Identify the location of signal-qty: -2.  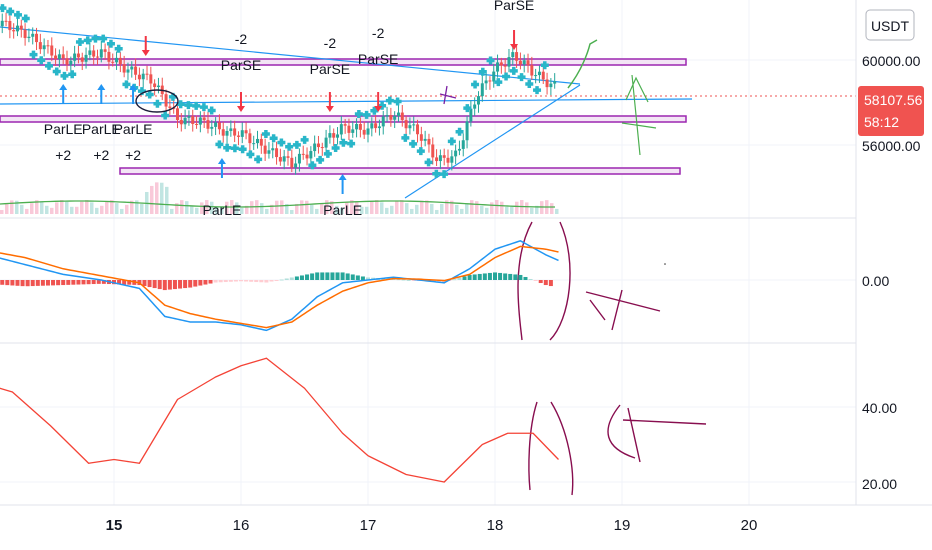
(241, 39).